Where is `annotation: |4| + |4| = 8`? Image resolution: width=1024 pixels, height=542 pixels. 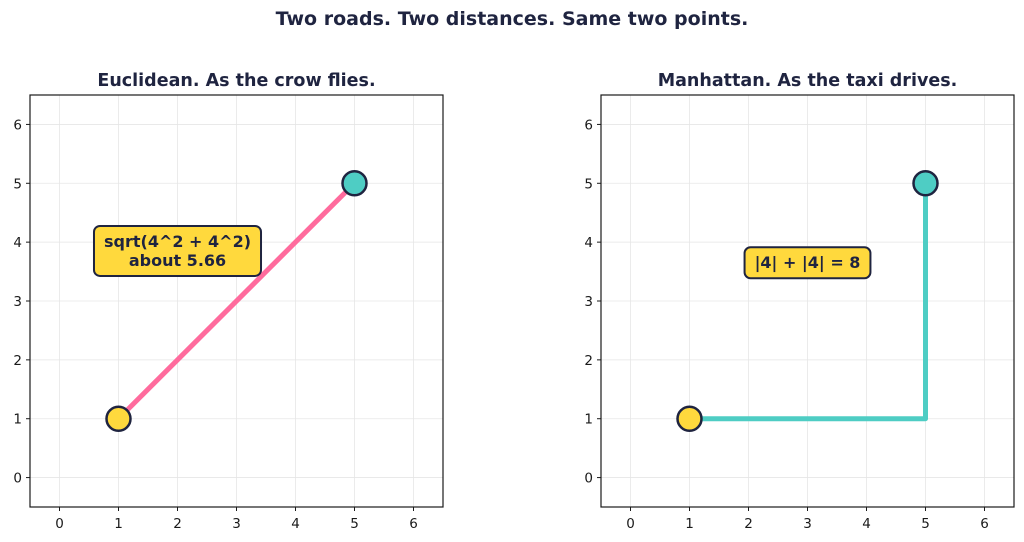
annotation: |4| + |4| = 8 is located at coordinates (807, 263).